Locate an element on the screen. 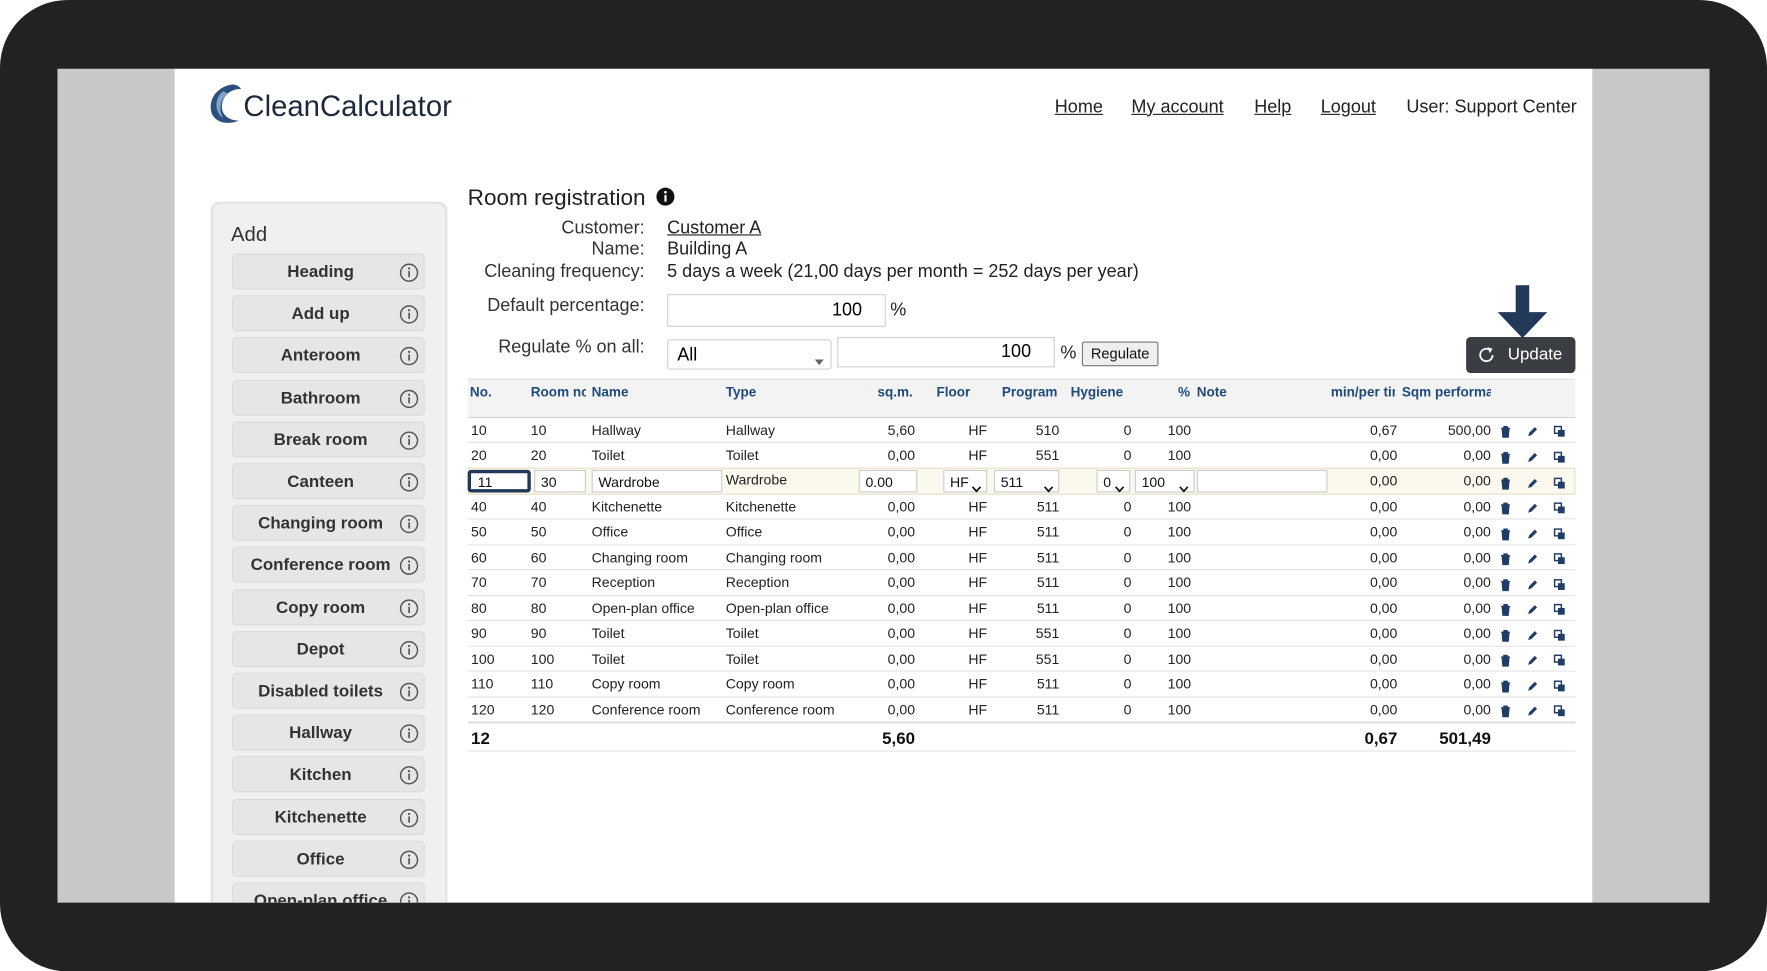 The height and width of the screenshot is (971, 1767). logo-icon is located at coordinates (225, 103).